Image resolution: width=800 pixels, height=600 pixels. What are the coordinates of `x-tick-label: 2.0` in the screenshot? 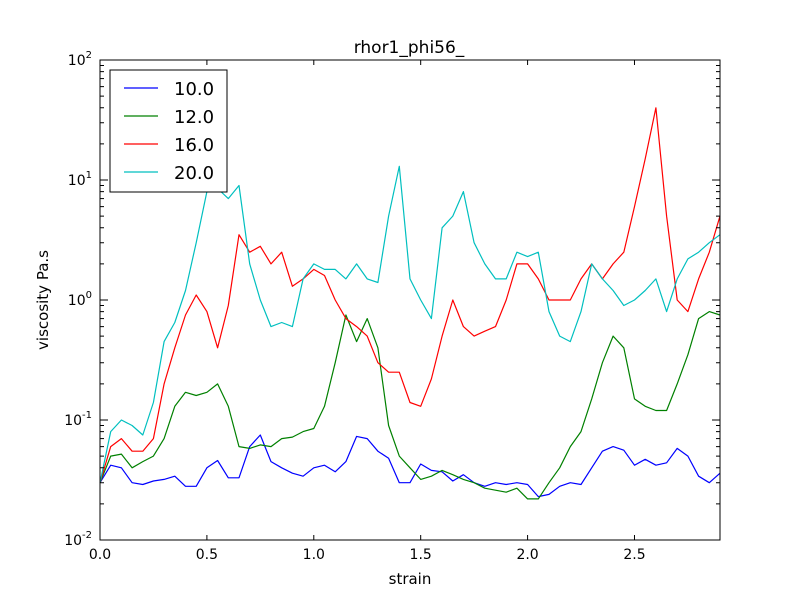 It's located at (527, 555).